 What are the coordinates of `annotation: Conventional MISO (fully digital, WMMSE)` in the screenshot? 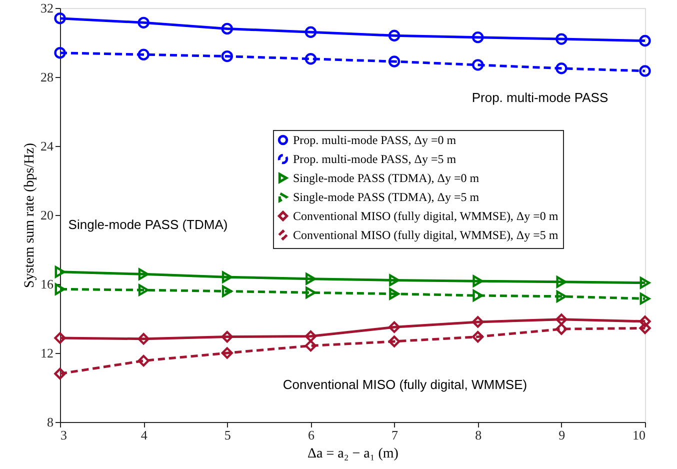 It's located at (405, 384).